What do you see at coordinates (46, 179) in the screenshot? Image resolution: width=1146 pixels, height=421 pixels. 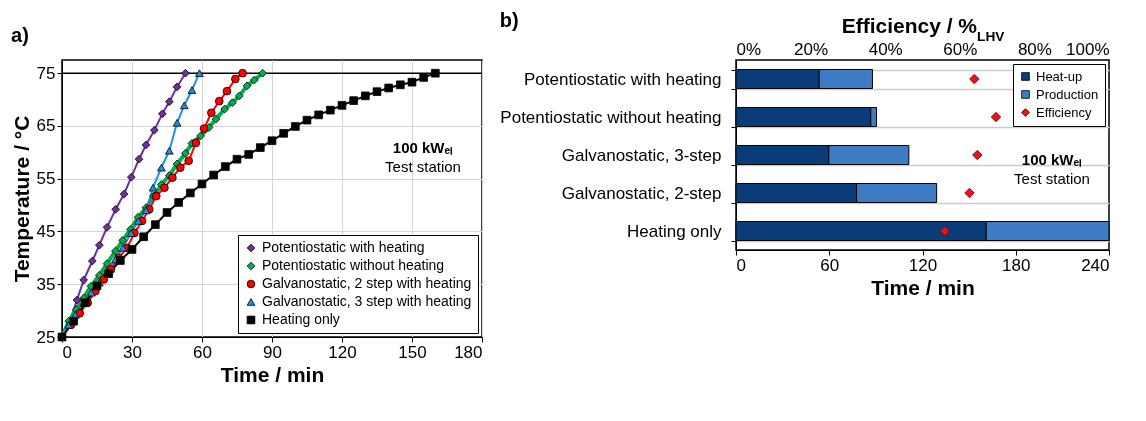 I see `y-tick-label: 55` at bounding box center [46, 179].